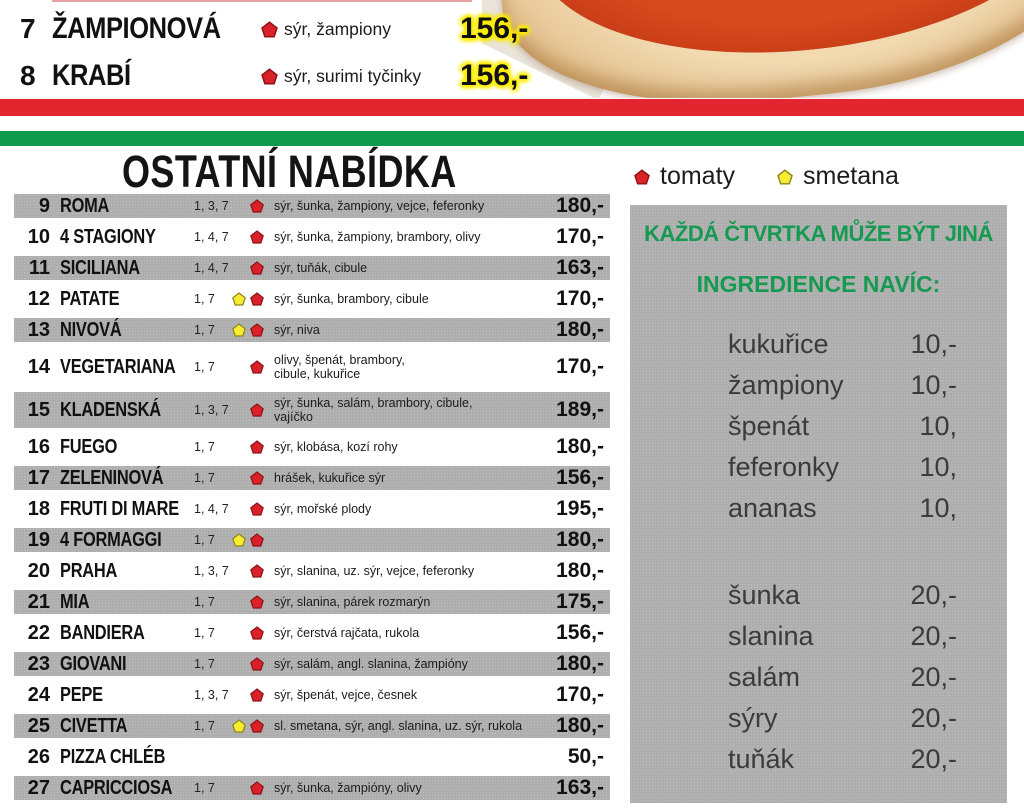 The width and height of the screenshot is (1024, 808). What do you see at coordinates (38, 694) in the screenshot?
I see `item-number: 24` at bounding box center [38, 694].